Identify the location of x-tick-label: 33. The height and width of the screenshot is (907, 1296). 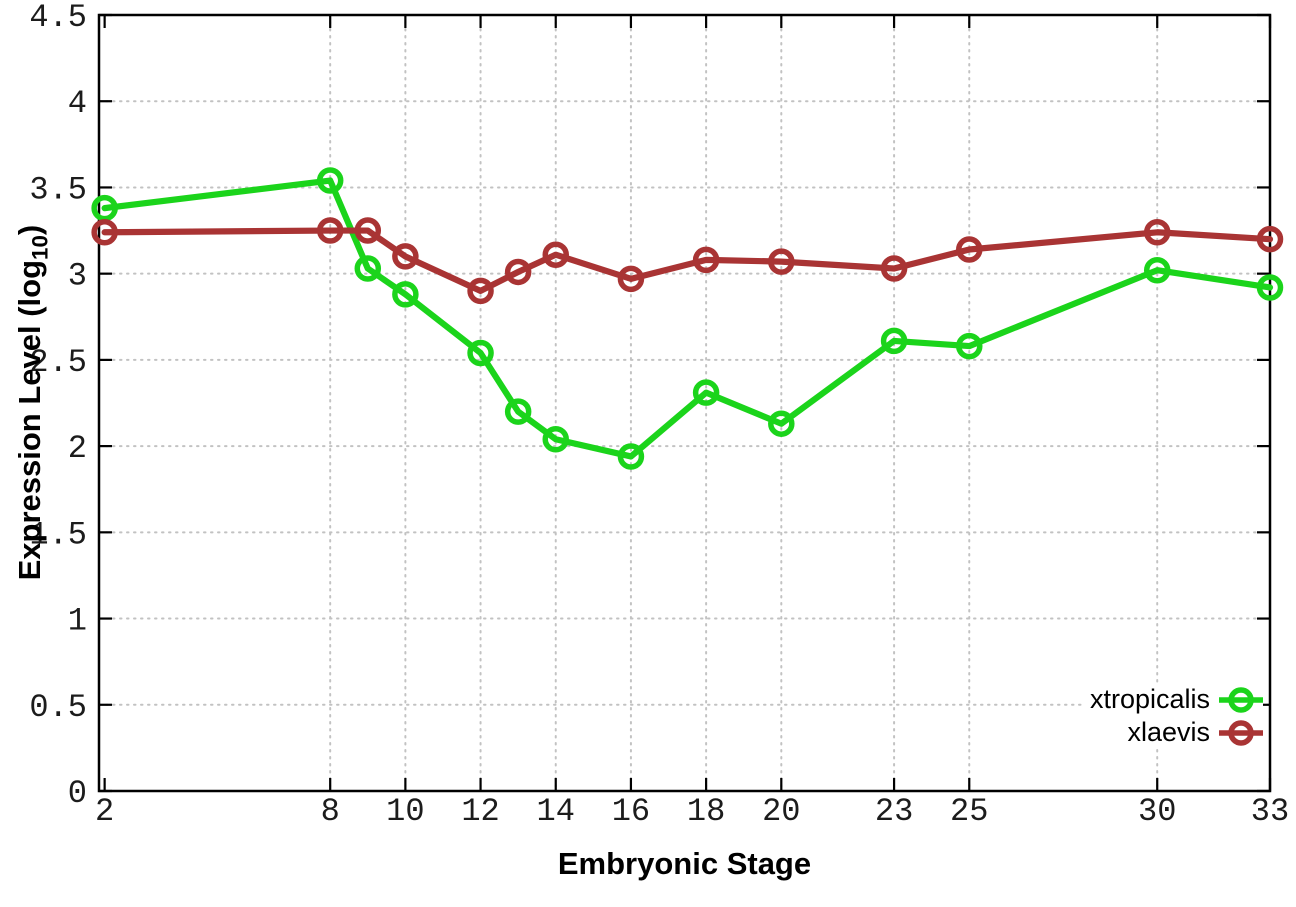
(1270, 811).